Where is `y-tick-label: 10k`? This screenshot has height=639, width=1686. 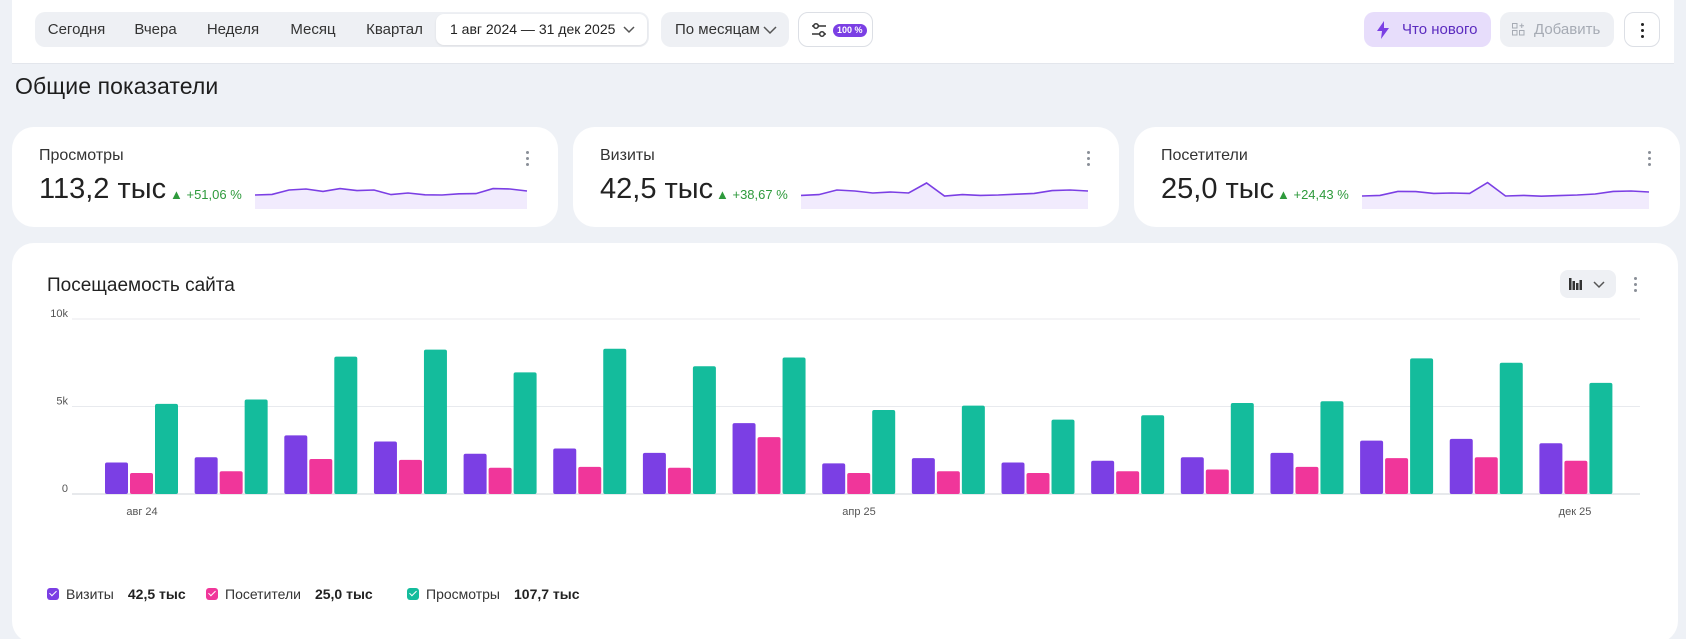 y-tick-label: 10k is located at coordinates (59, 314).